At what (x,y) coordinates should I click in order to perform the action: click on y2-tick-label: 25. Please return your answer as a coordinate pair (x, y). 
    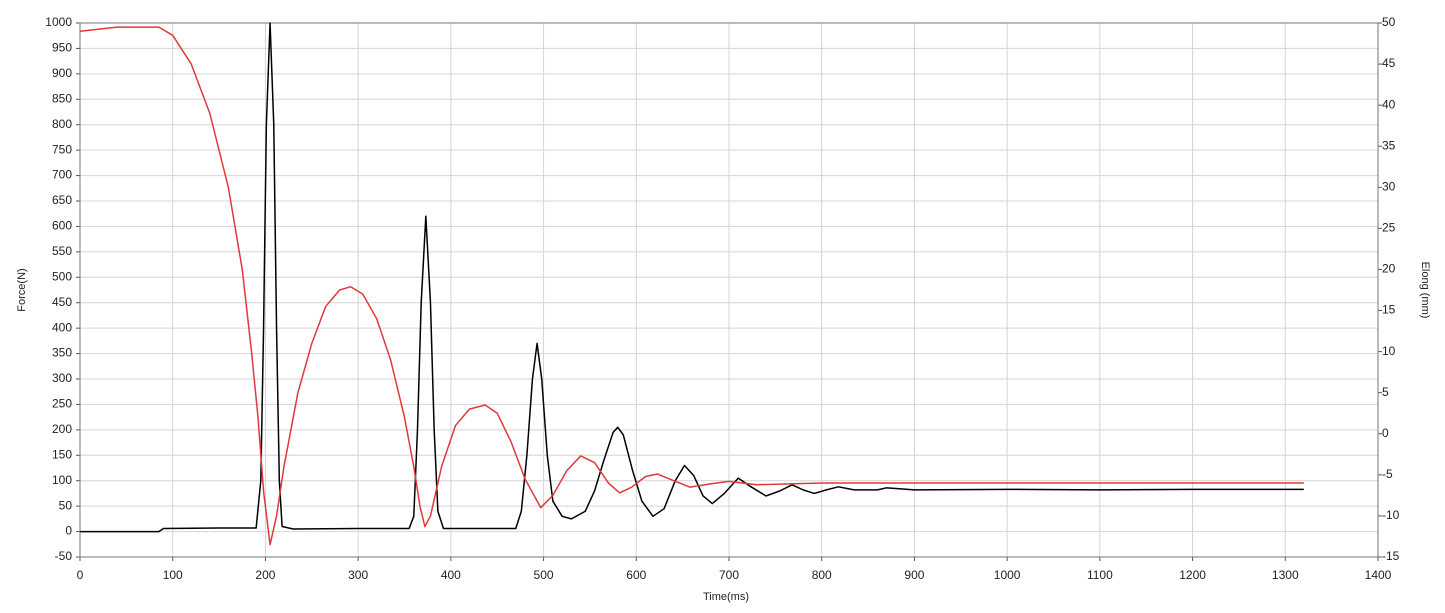
    Looking at the image, I should click on (1389, 228).